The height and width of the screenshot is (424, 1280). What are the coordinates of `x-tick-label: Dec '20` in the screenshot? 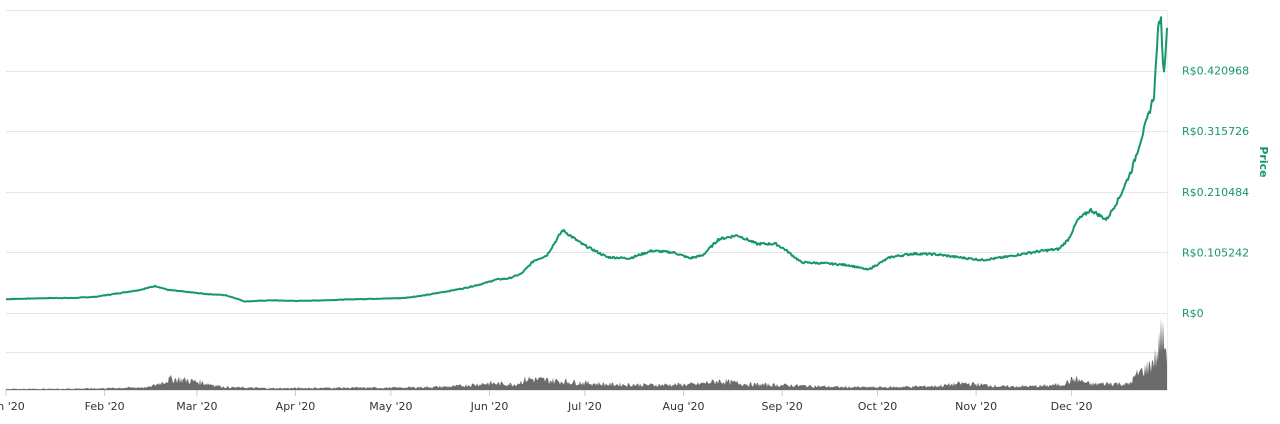 It's located at (1072, 406).